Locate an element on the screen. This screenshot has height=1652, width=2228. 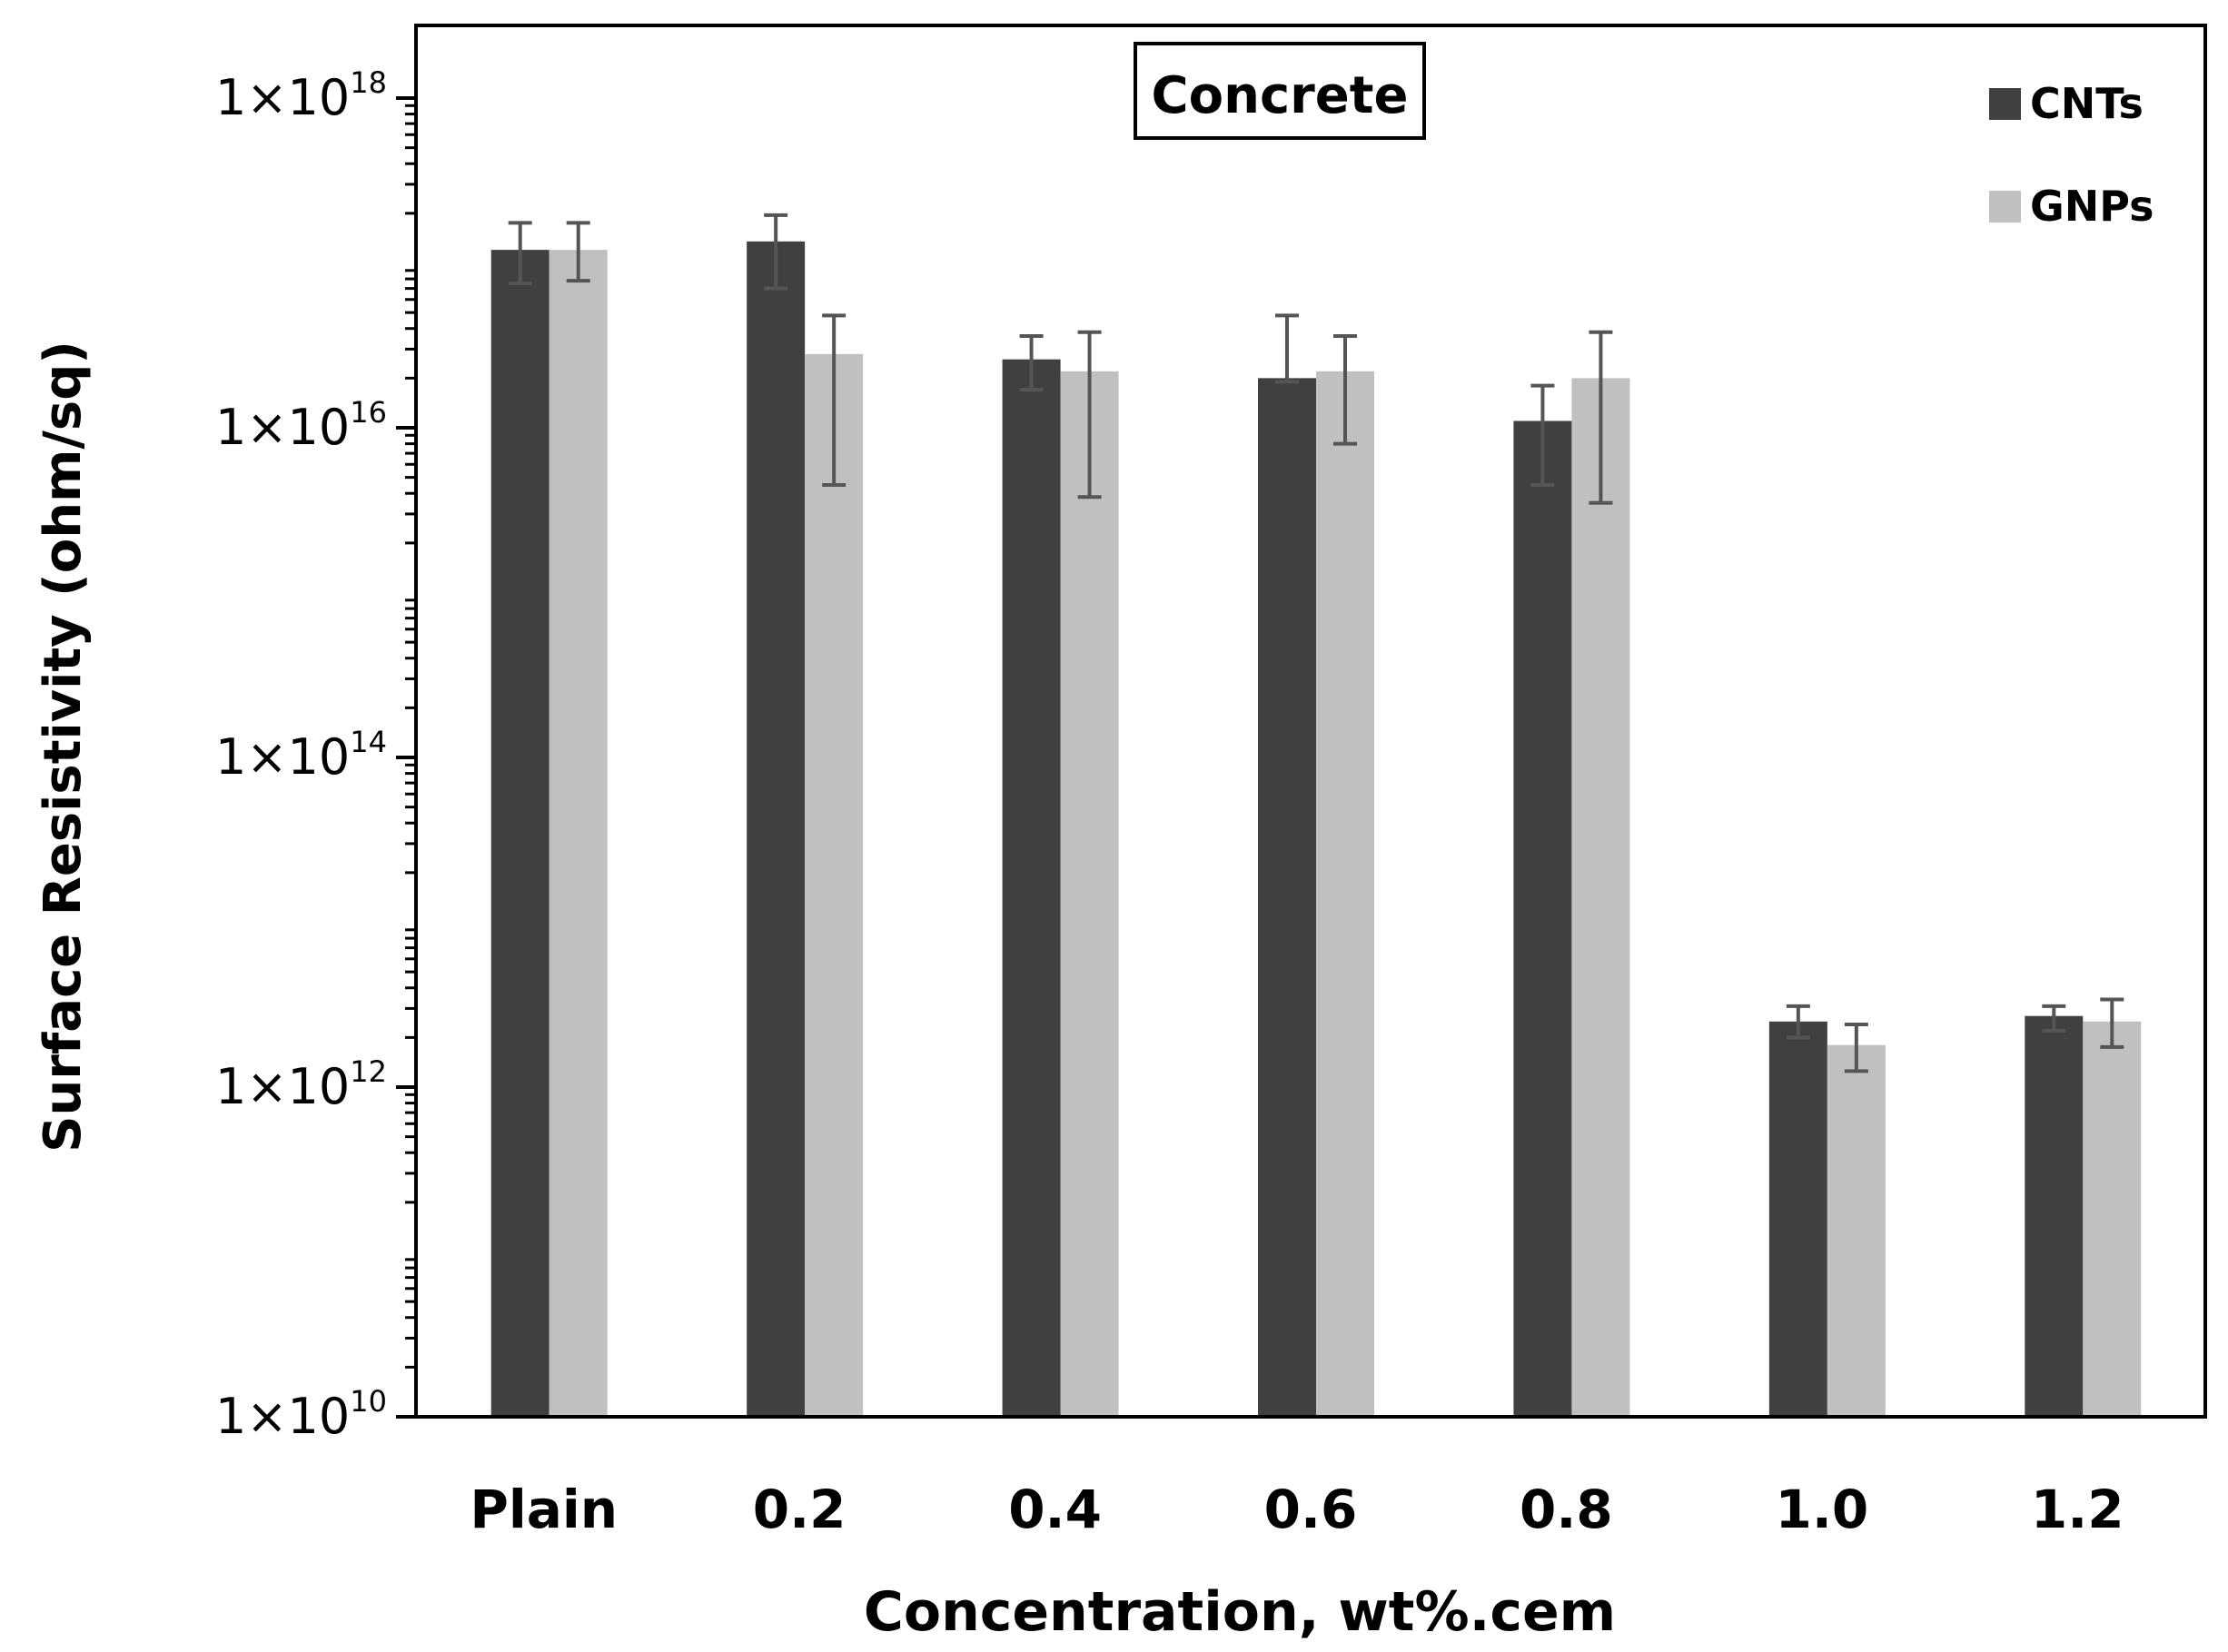
error-bar-cnts-1.2 is located at coordinates (2054, 1018).